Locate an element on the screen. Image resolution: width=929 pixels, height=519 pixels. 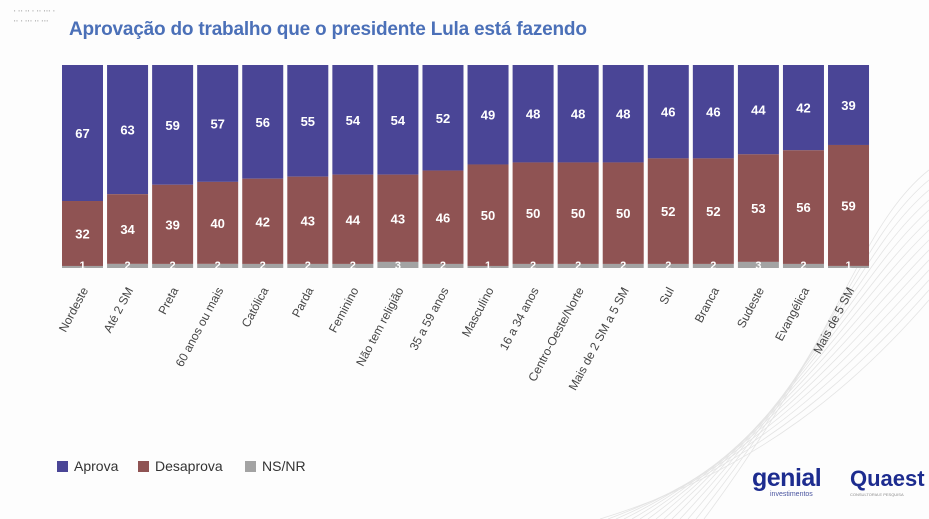
data-label: 1 is located at coordinates (488, 266).